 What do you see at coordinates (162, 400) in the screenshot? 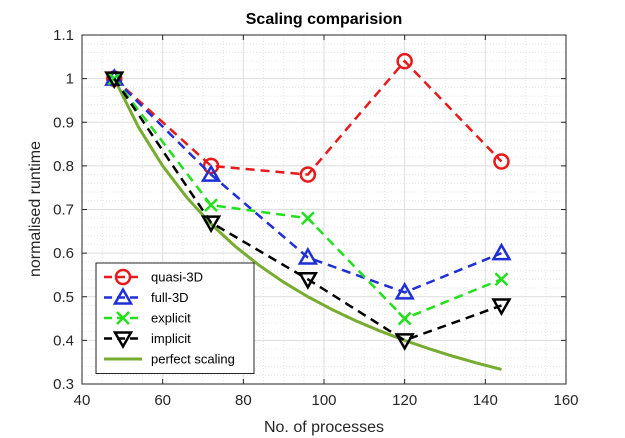
I see `x-tick-label: 60` at bounding box center [162, 400].